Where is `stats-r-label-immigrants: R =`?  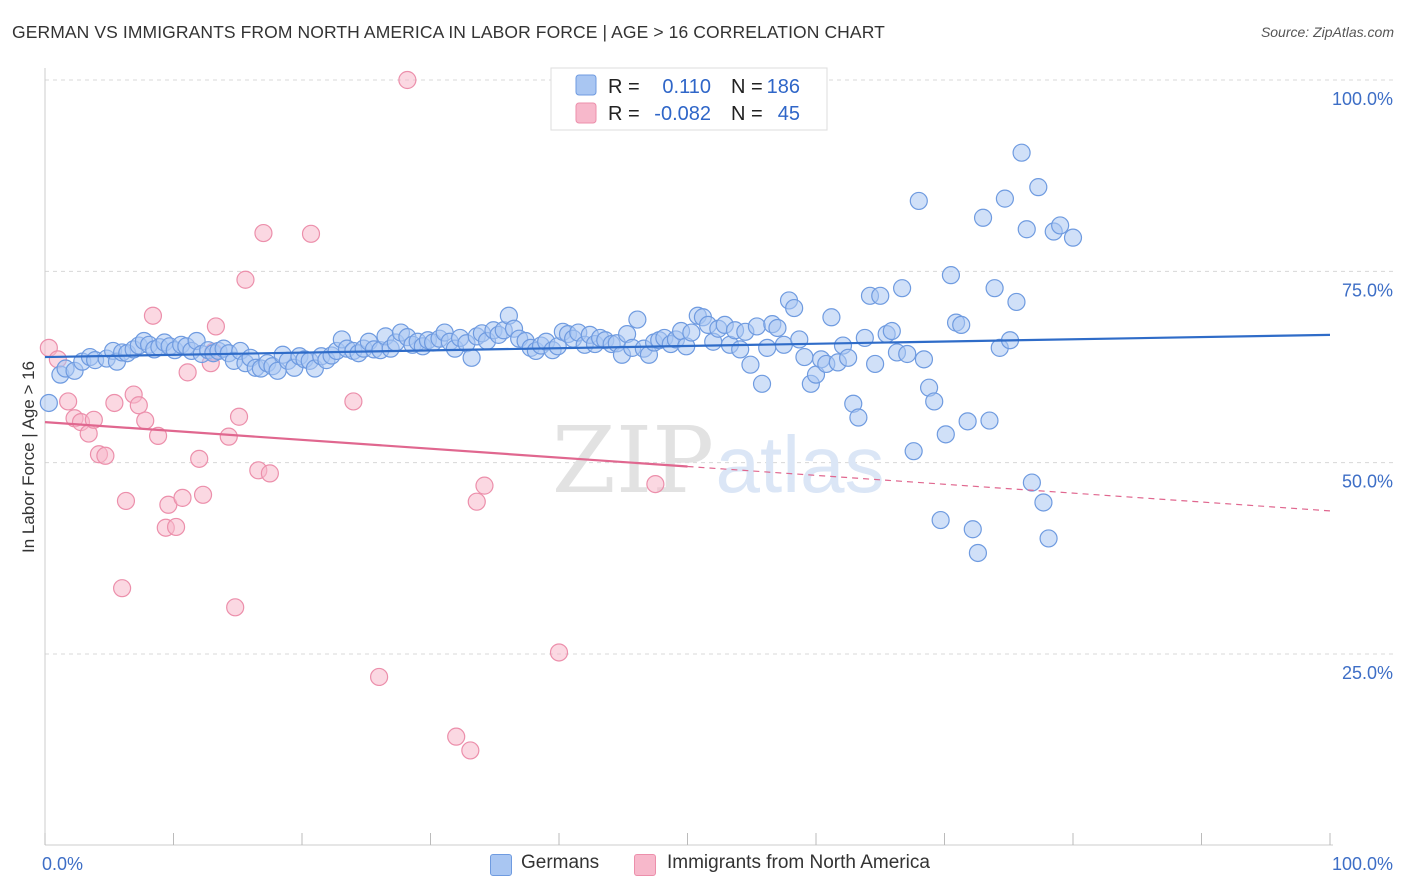
stats-r-label-immigrants: R = is located at coordinates (624, 114).